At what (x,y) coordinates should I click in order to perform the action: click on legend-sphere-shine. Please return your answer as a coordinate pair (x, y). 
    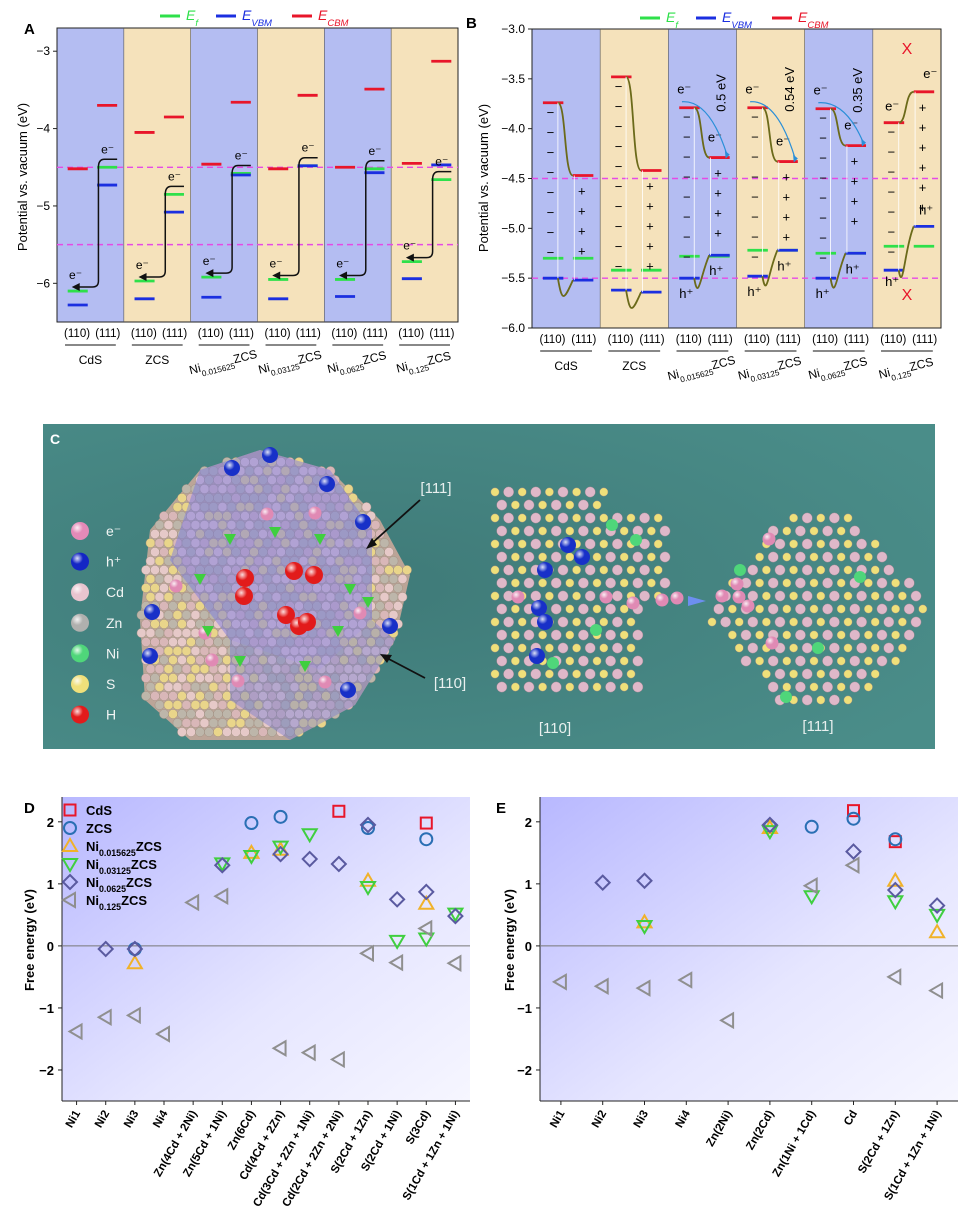
    Looking at the image, I should click on (80, 684).